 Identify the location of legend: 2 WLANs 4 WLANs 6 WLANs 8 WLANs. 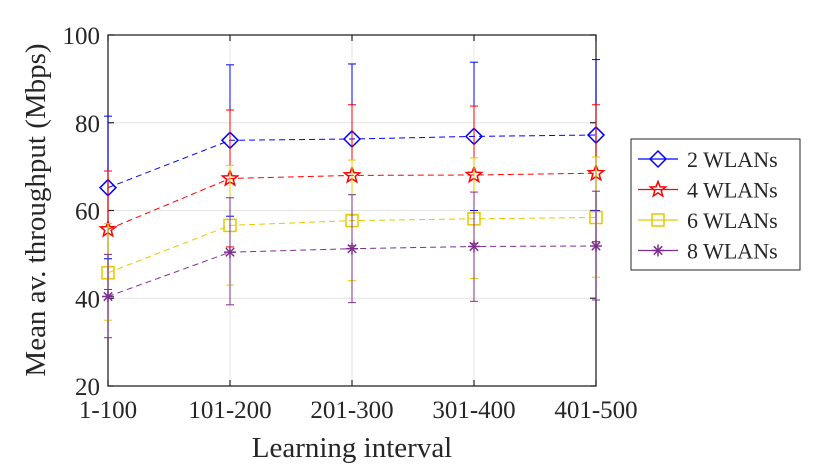
(715, 204).